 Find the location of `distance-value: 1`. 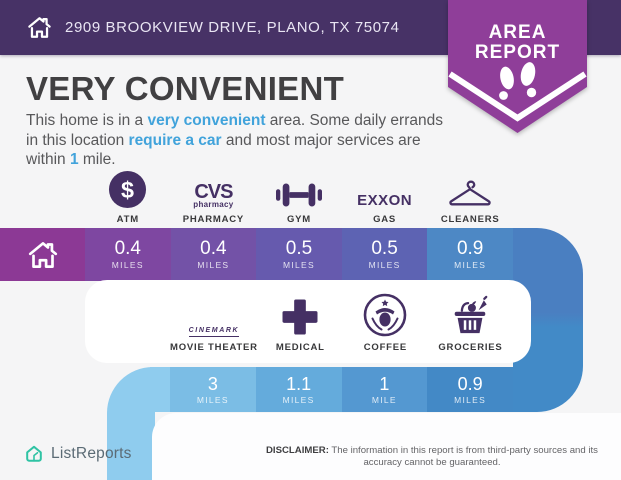

distance-value: 1 is located at coordinates (384, 383).